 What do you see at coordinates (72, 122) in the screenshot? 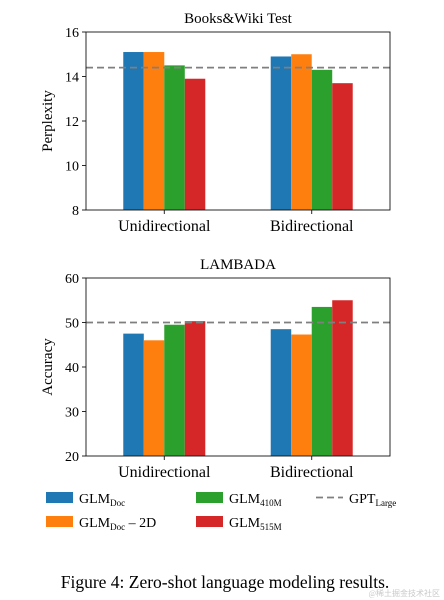
I see `y-tick-label: 12` at bounding box center [72, 122].